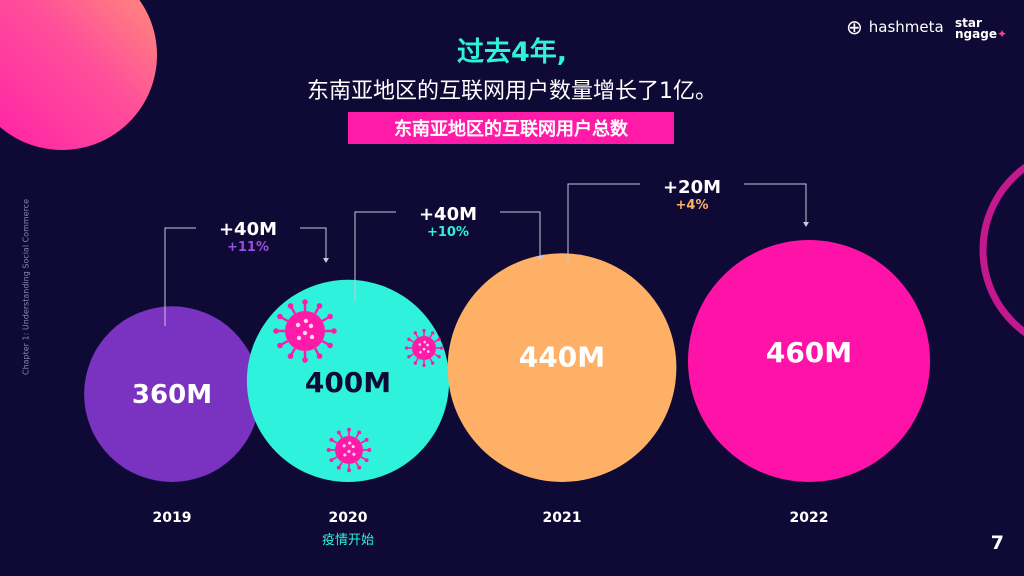 This screenshot has height=576, width=1024. Describe the element at coordinates (562, 357) in the screenshot. I see `value-label: 440M` at that location.